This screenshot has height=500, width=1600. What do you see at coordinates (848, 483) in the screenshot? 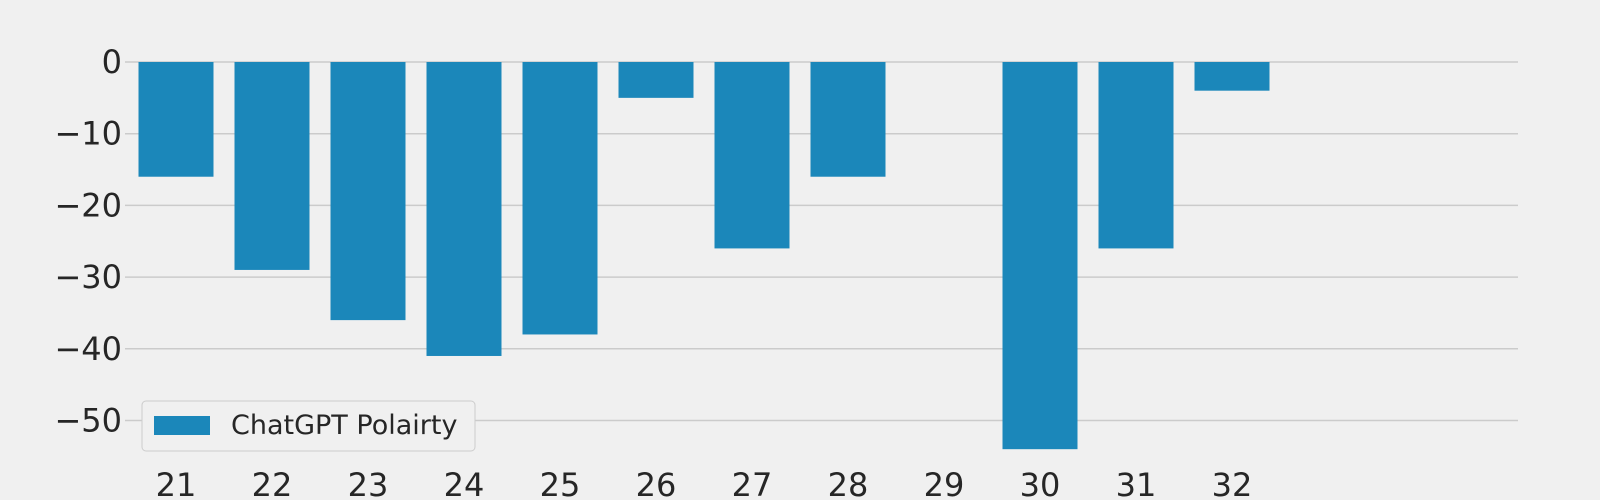
I see `x-tick-label: 28` at bounding box center [848, 483].